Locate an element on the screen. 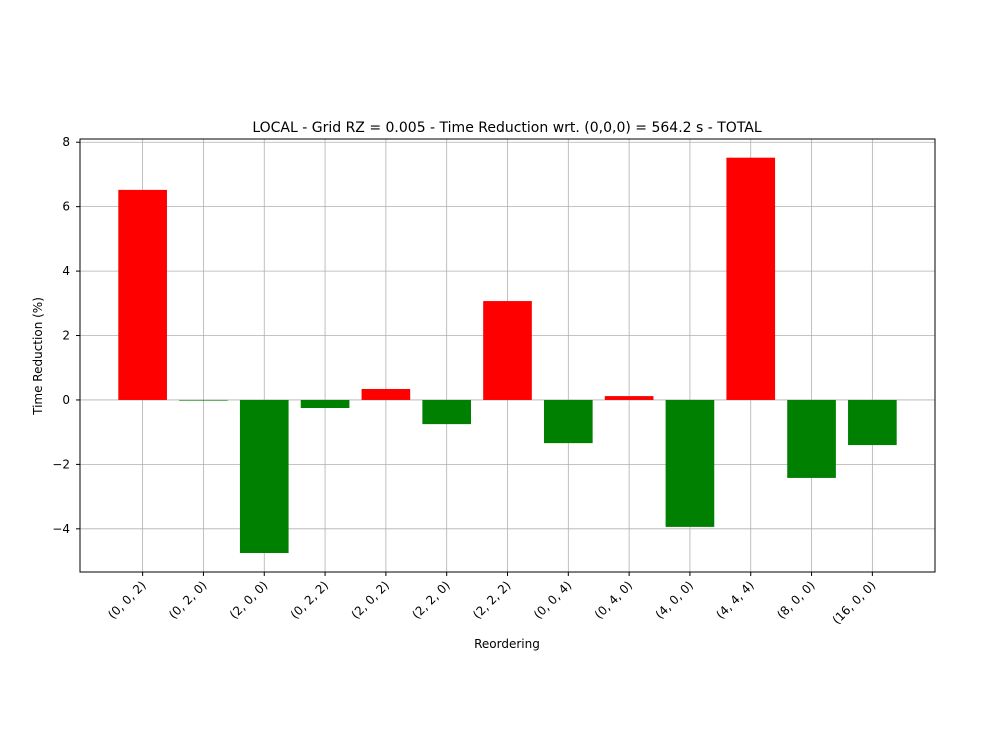 Image resolution: width=1000 pixels, height=754 pixels. x-tick-label: (0, 0, 2) is located at coordinates (127, 600).